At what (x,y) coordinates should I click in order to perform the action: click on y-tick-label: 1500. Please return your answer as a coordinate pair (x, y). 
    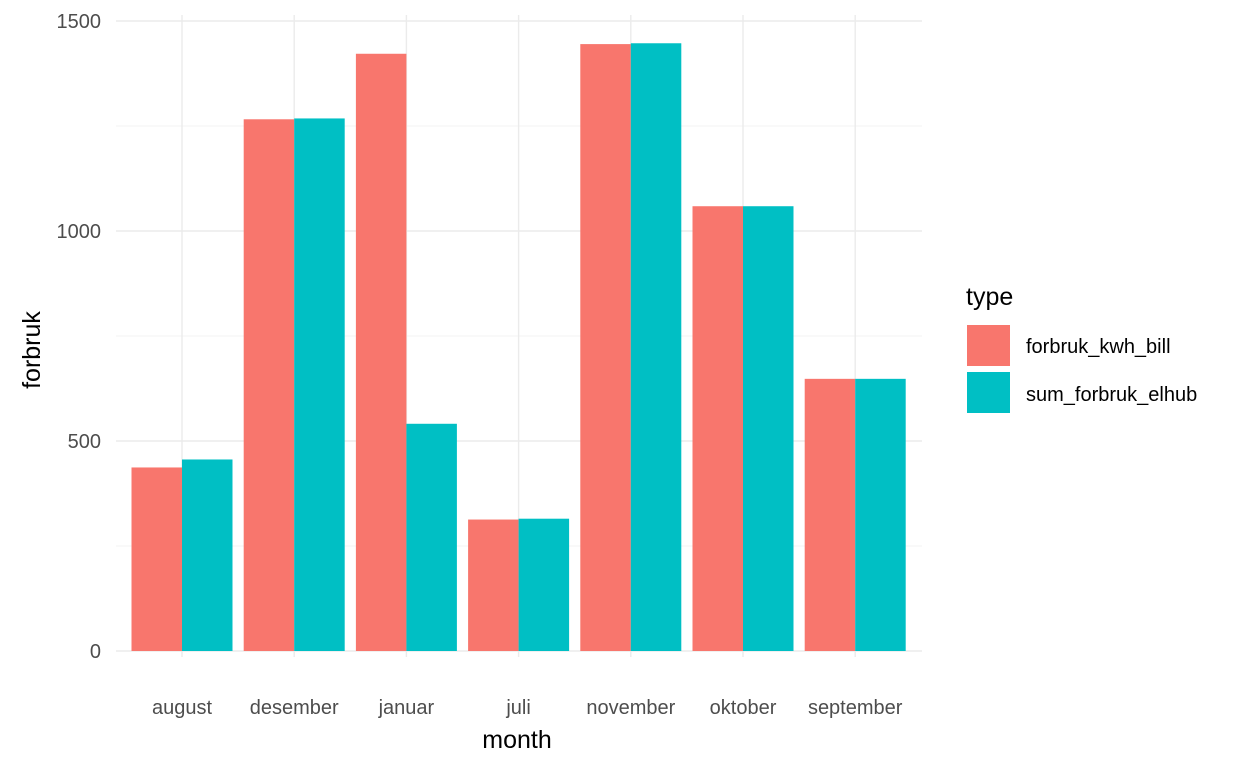
    Looking at the image, I should click on (79, 22).